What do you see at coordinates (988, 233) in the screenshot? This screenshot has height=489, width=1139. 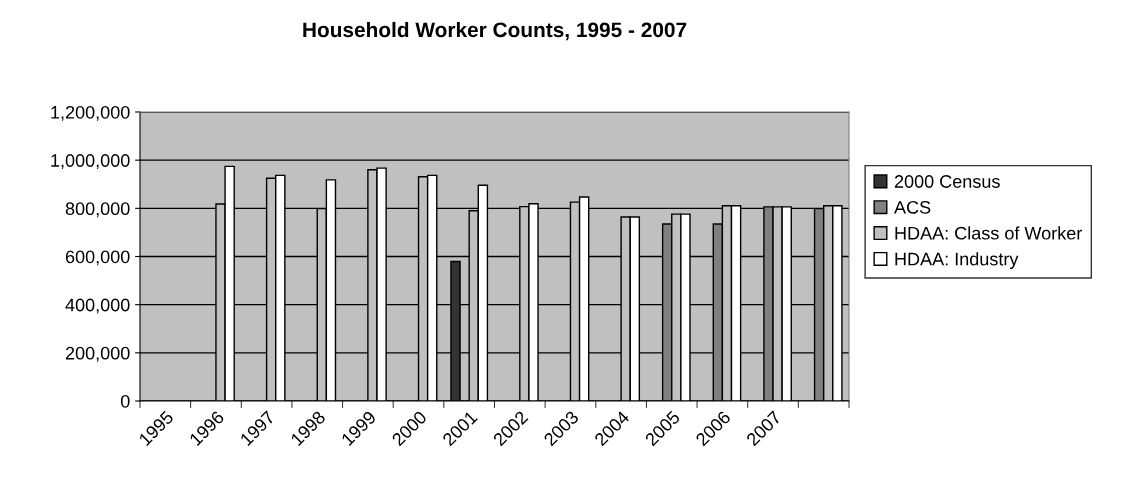 I see `legend-label: HDAA: Class of Worker` at bounding box center [988, 233].